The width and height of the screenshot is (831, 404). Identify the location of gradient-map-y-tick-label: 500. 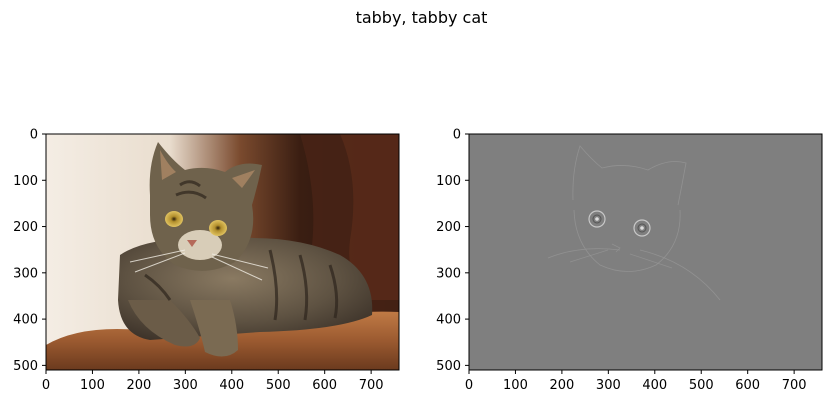
(448, 366).